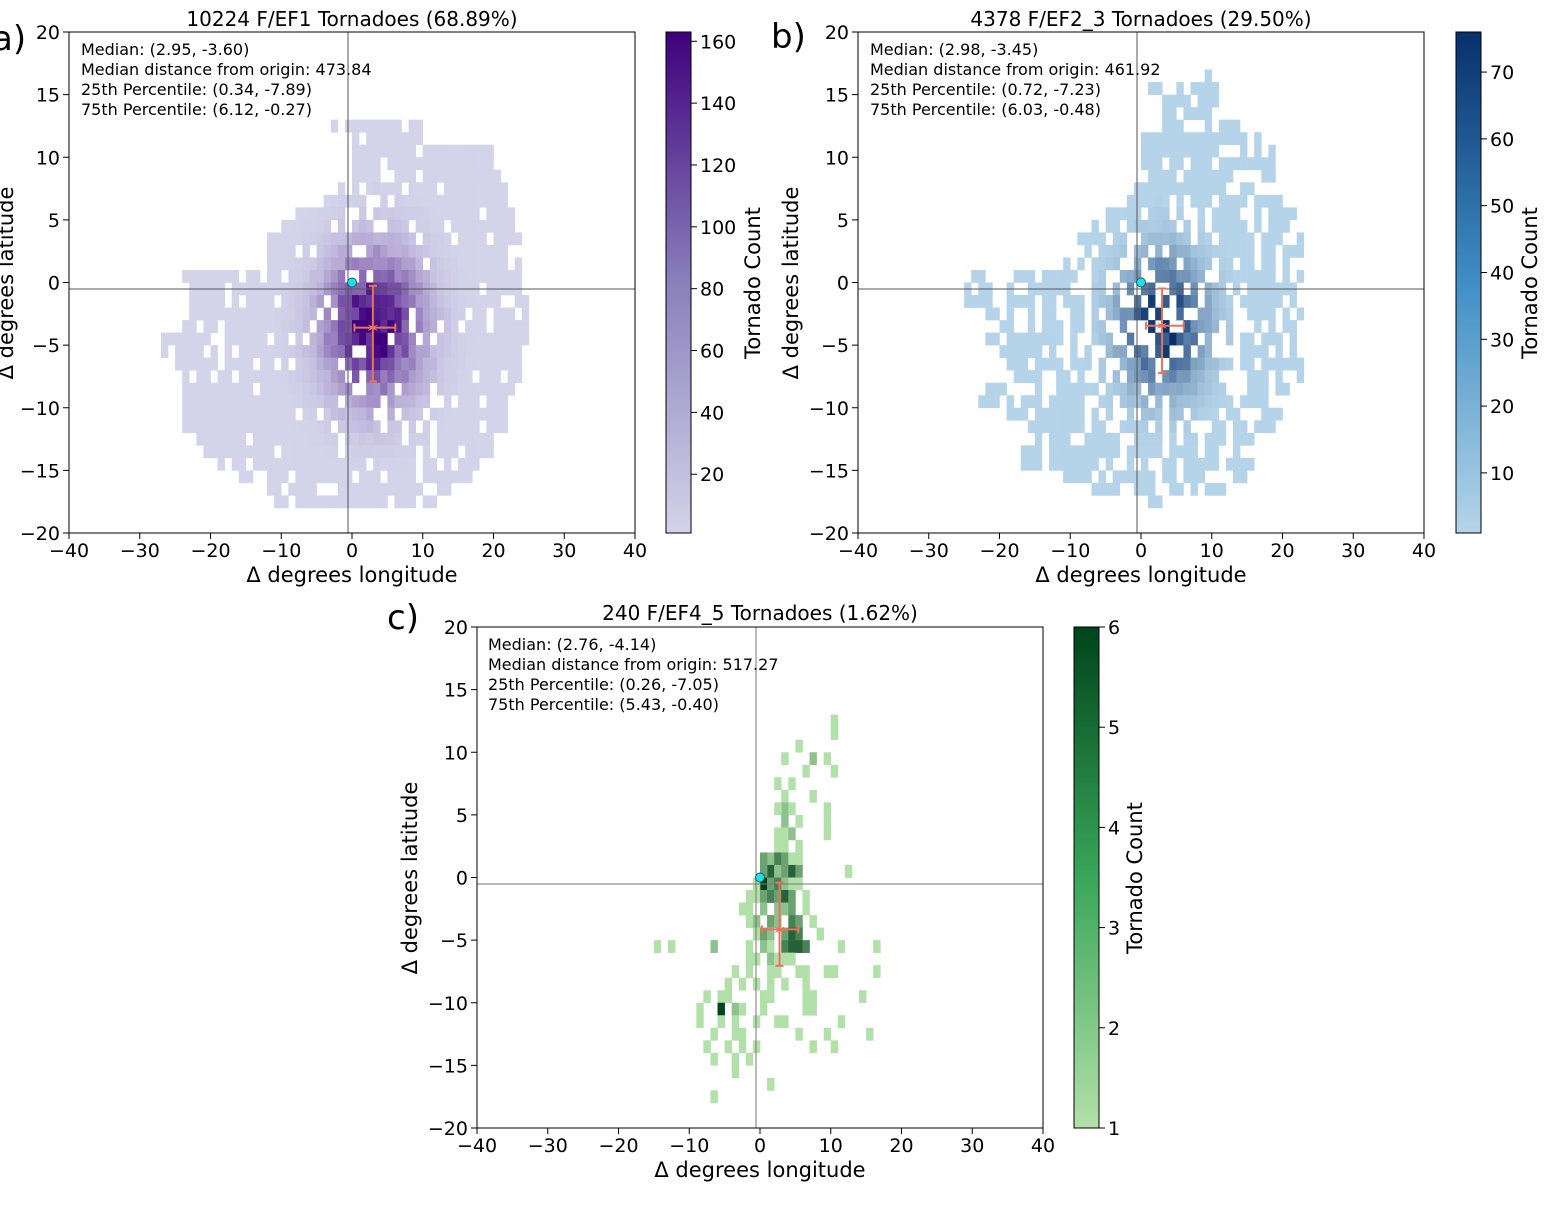  What do you see at coordinates (1114, 929) in the screenshot?
I see `colorbar-tick-label: 3` at bounding box center [1114, 929].